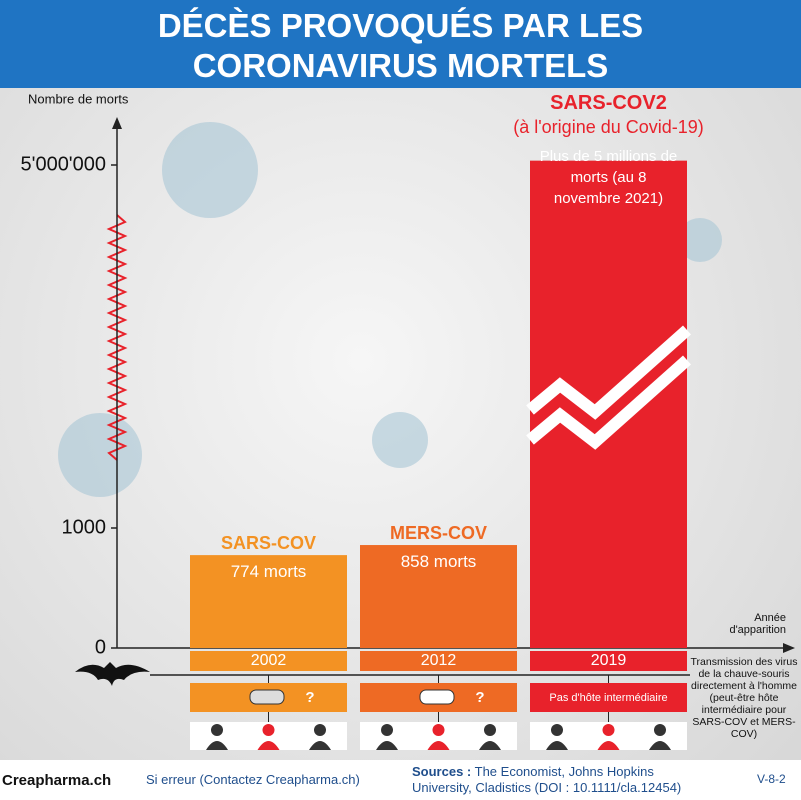  Describe the element at coordinates (438, 562) in the screenshot. I see `value-label: 858 morts` at that location.